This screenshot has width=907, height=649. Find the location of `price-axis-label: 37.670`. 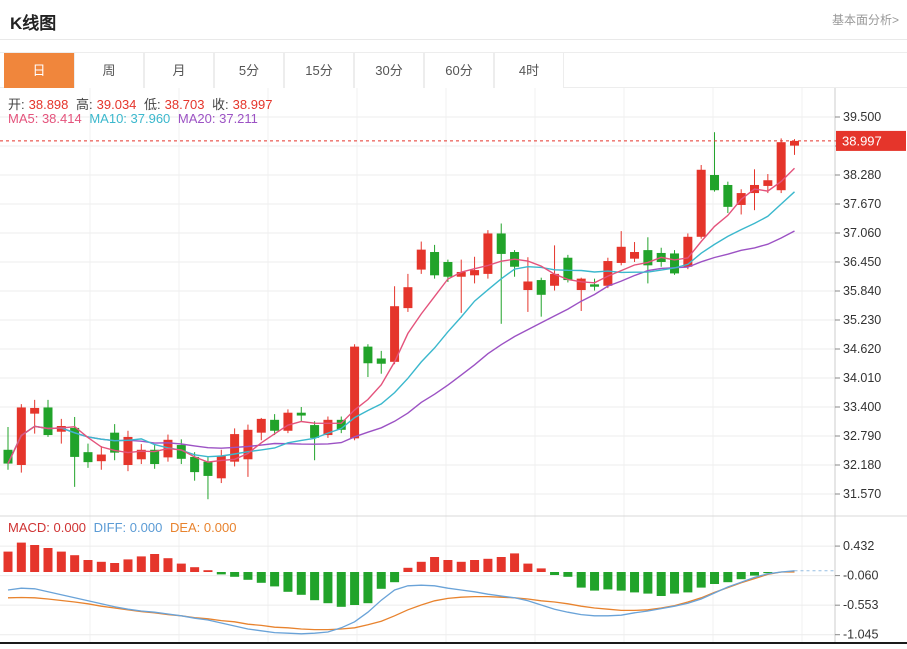

price-axis-label: 37.670 is located at coordinates (862, 204).